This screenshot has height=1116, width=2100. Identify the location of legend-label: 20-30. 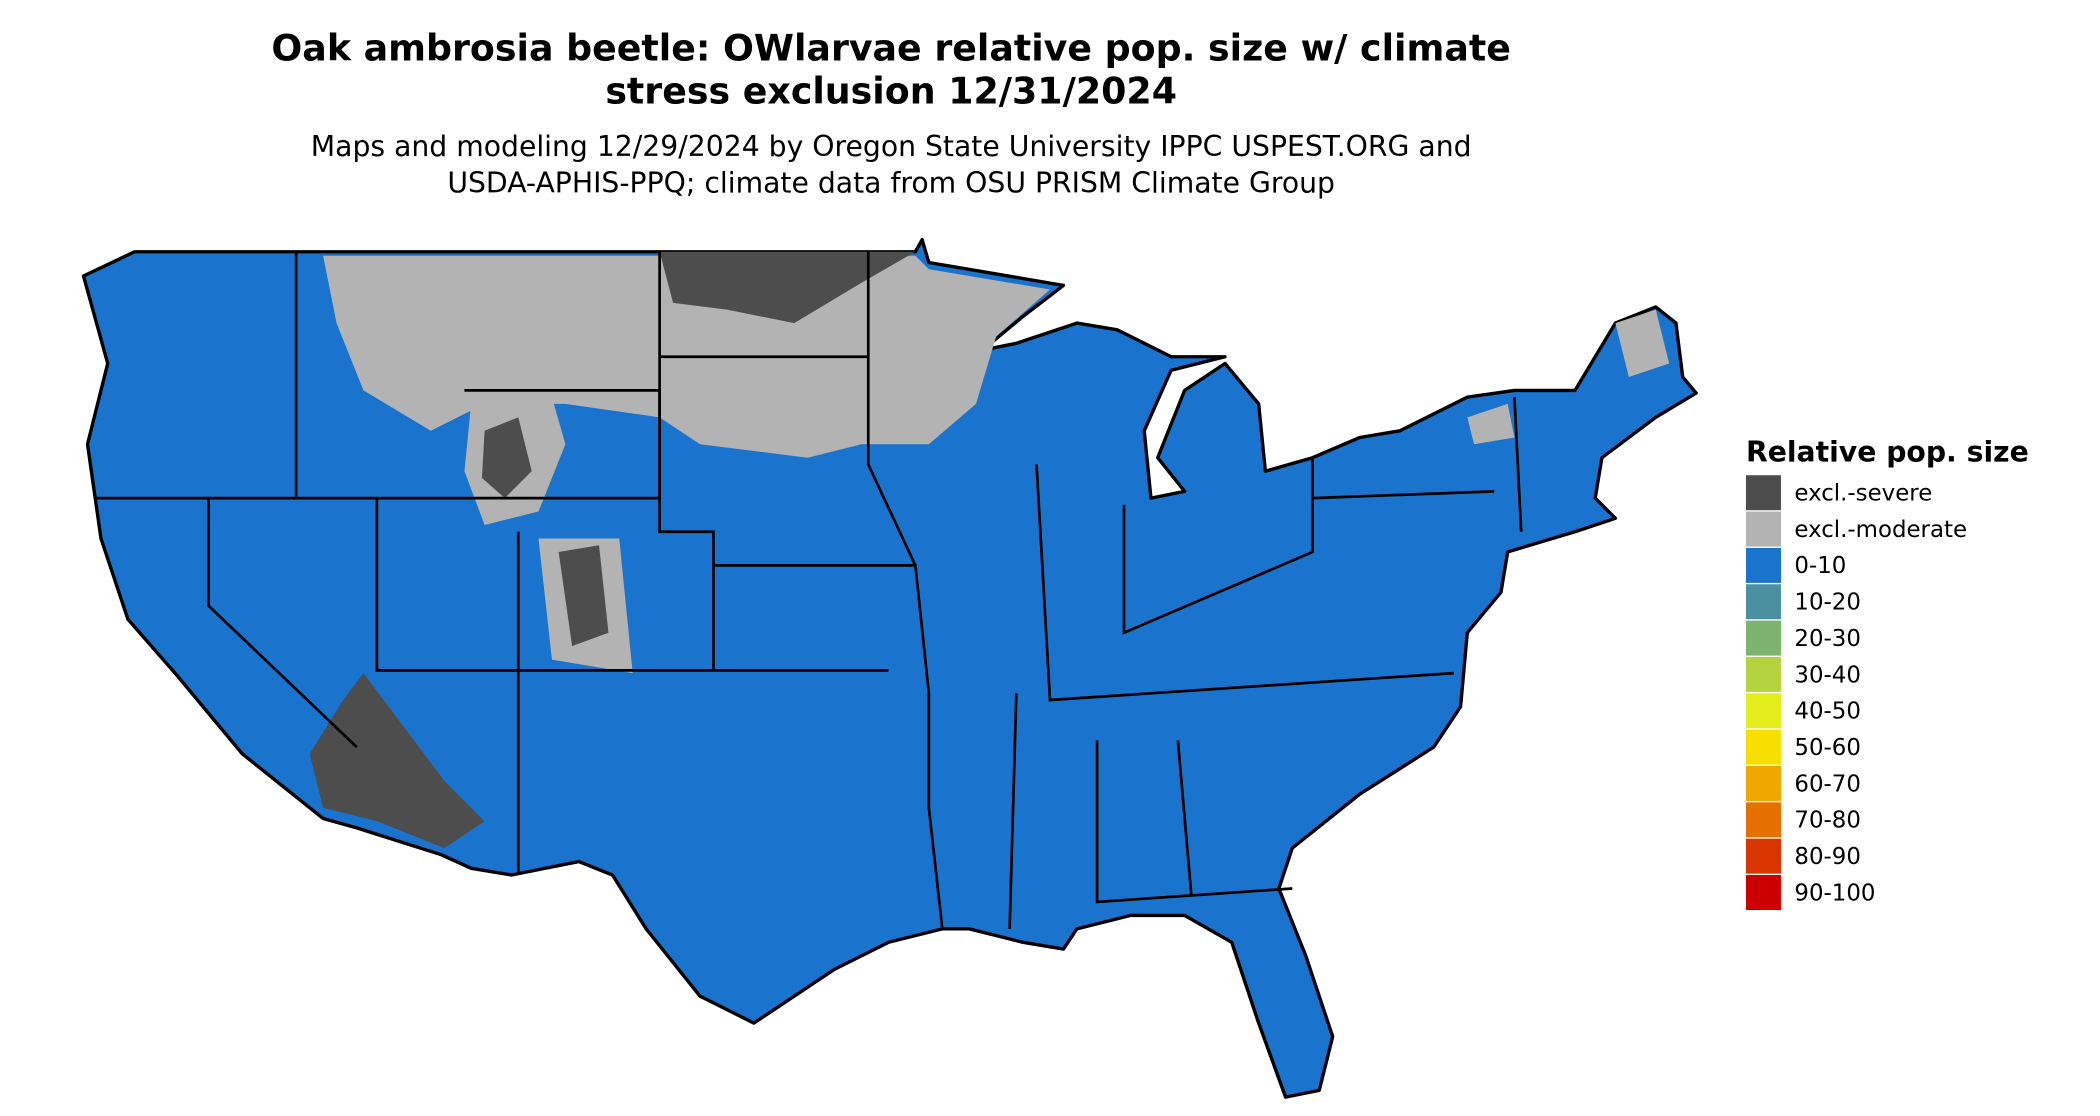
(1827, 639).